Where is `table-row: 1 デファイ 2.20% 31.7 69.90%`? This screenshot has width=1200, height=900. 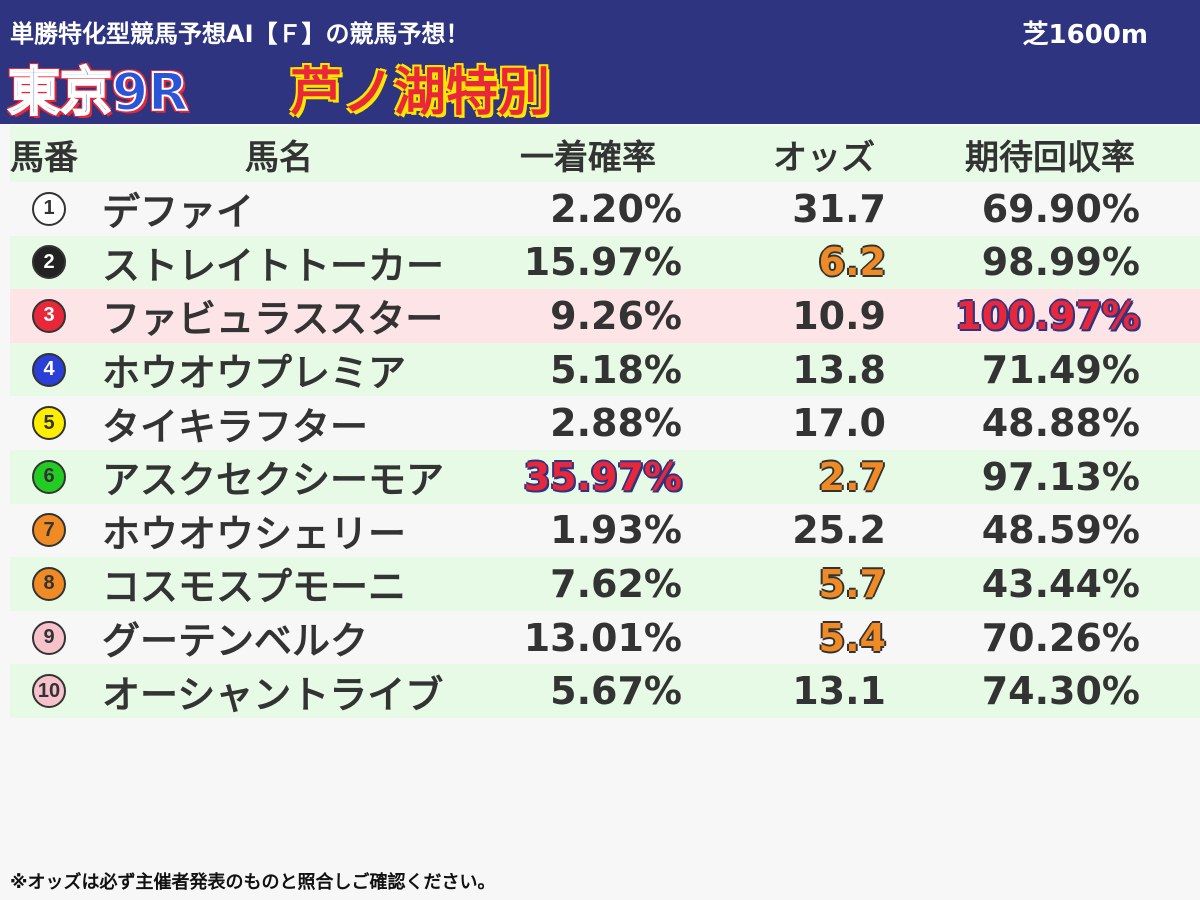 table-row: 1 デファイ 2.20% 31.7 69.90% is located at coordinates (605, 209).